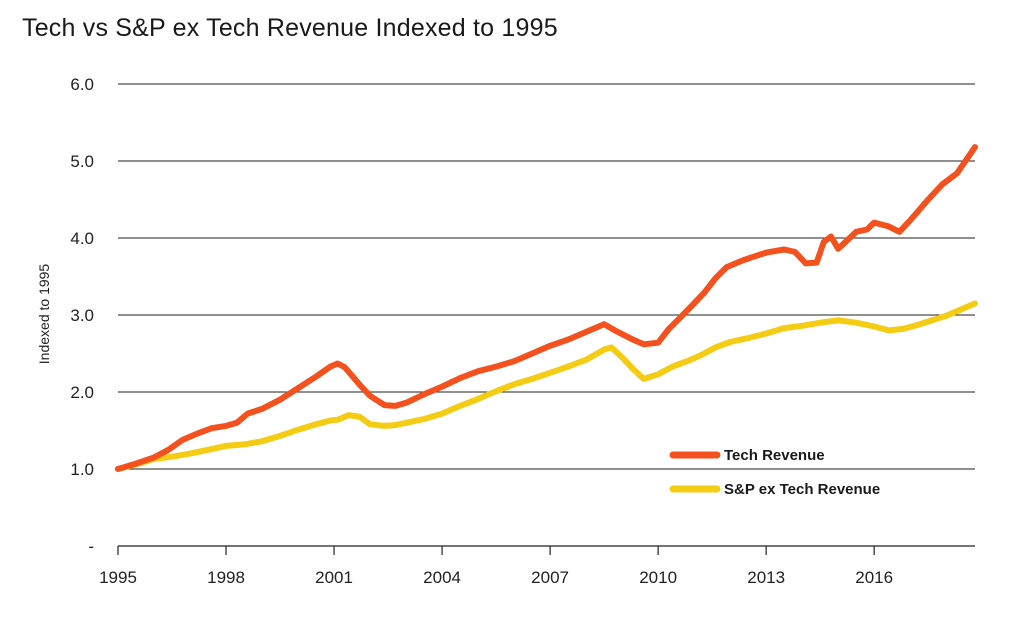 The width and height of the screenshot is (1024, 644). Describe the element at coordinates (658, 577) in the screenshot. I see `x-tick-label: 2010` at that location.